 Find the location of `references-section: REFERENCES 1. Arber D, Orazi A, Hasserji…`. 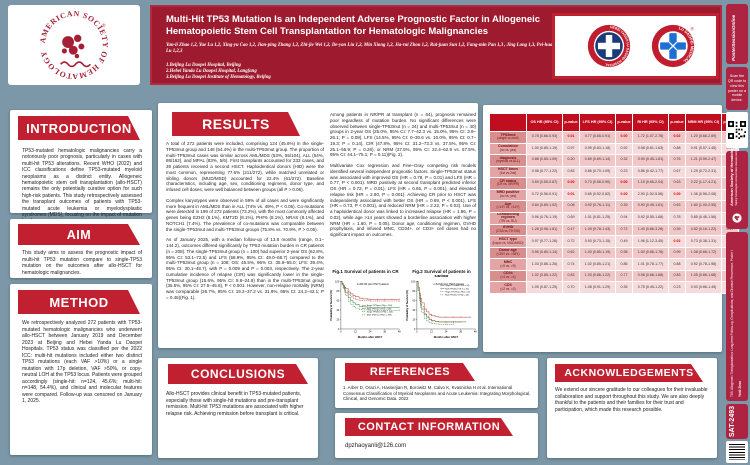

references-section: REFERENCES 1. Arber D, Orazi A, Hasserji… is located at coordinates (436, 383).